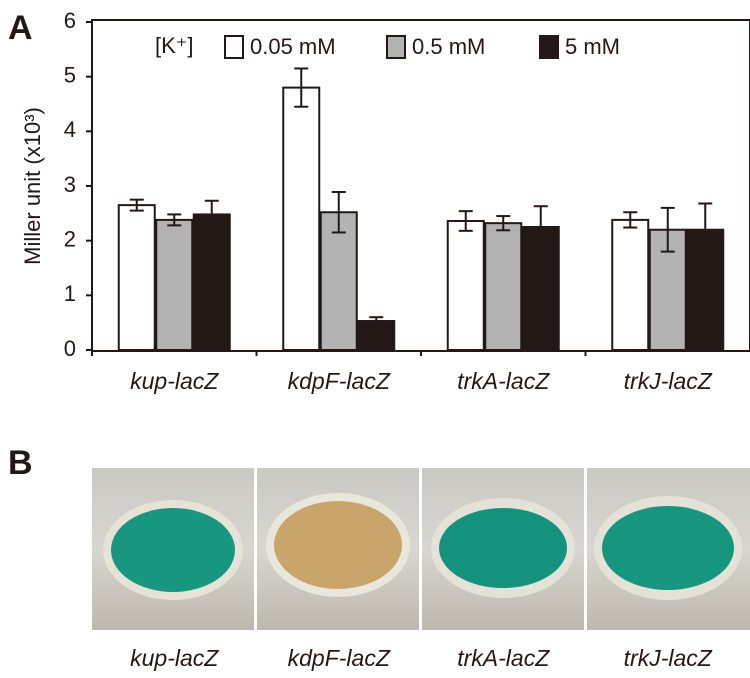  What do you see at coordinates (668, 381) in the screenshot?
I see `x-tick-label: trkJ-lacZ` at bounding box center [668, 381].